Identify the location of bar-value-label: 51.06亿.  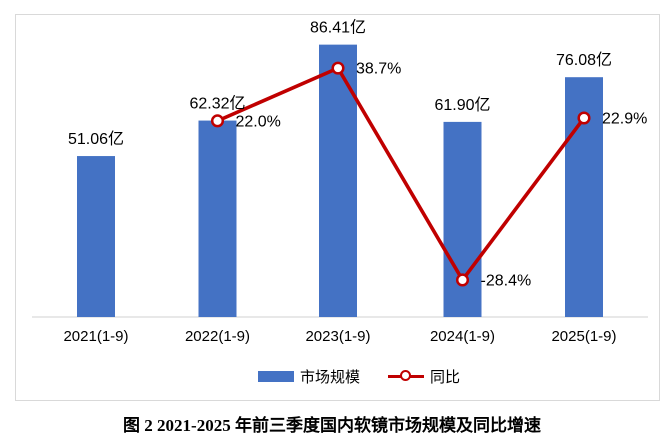
(96, 139).